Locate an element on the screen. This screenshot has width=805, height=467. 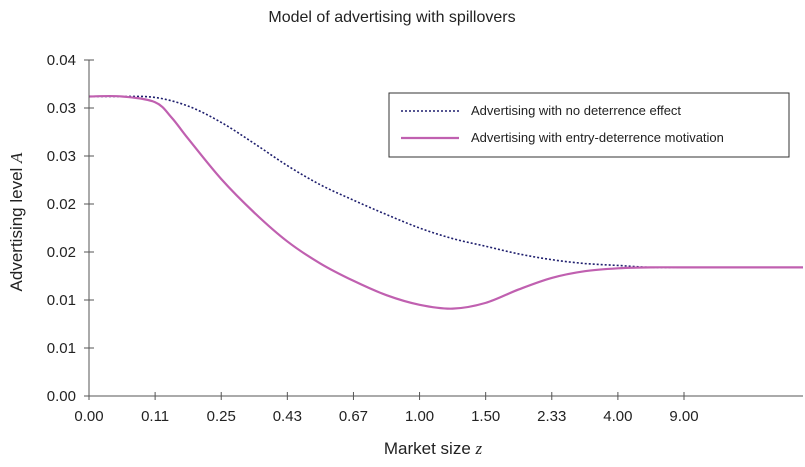
x-tick-label: 0.25 is located at coordinates (221, 416).